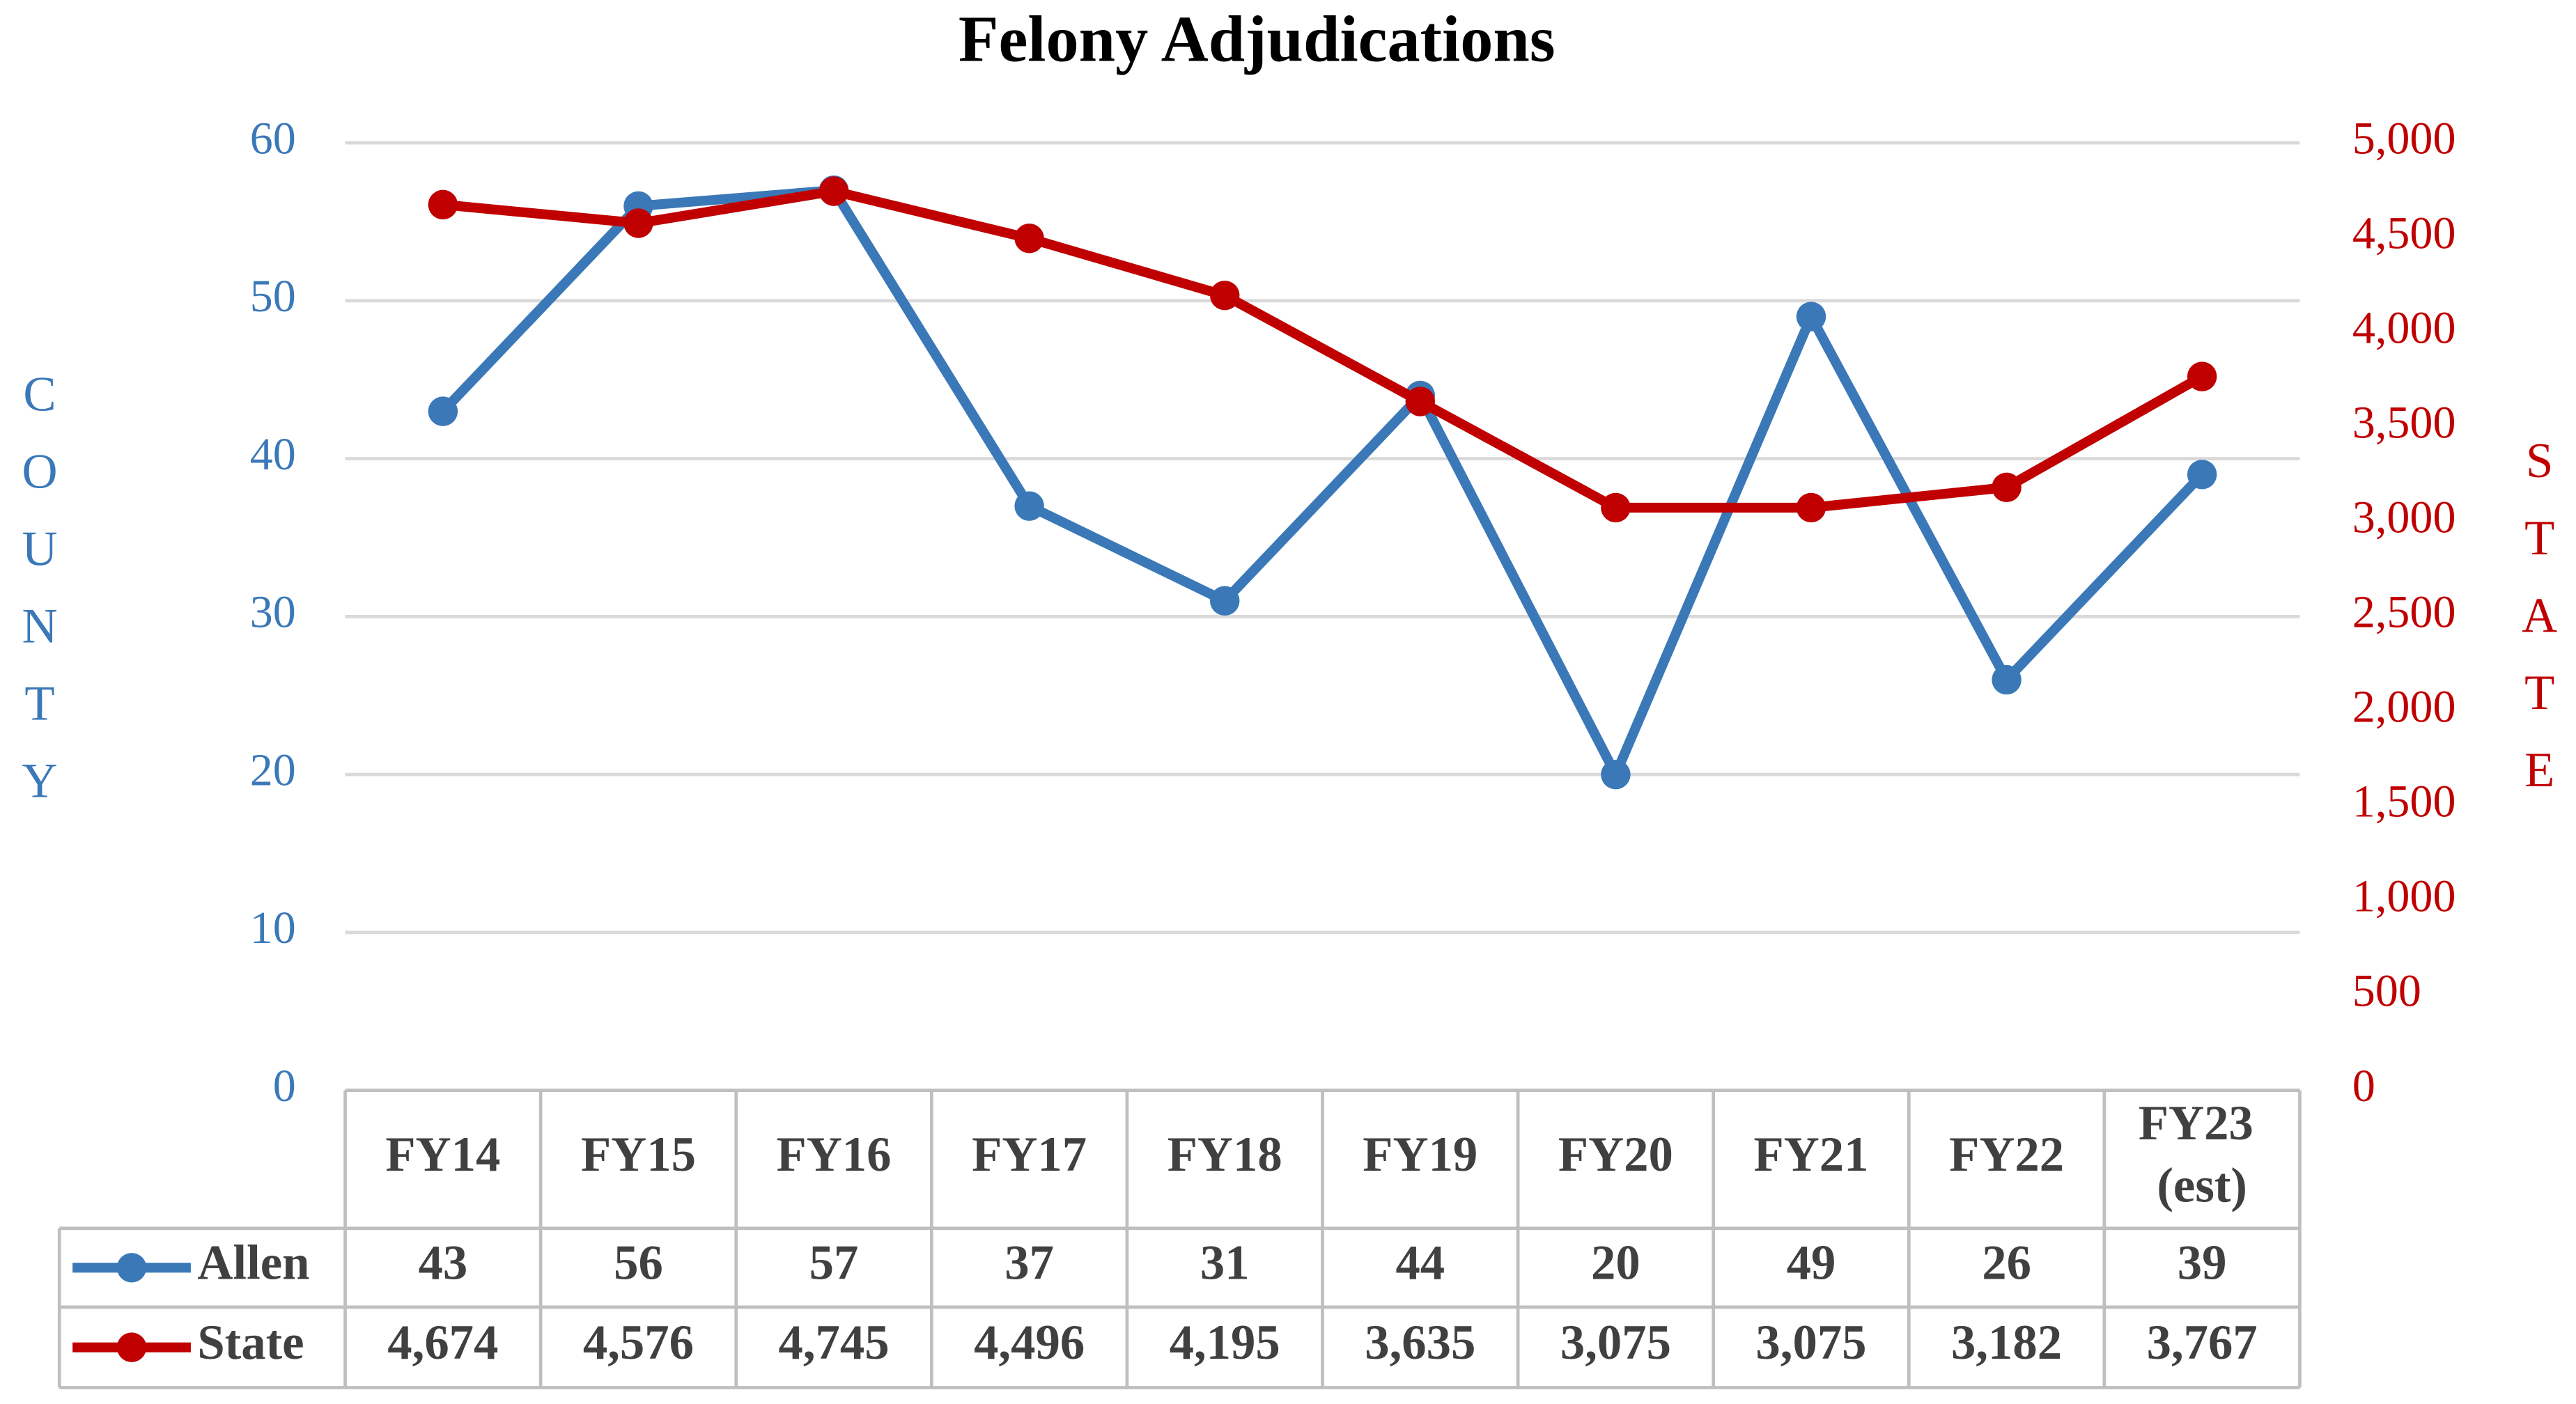  What do you see at coordinates (2404, 896) in the screenshot?
I see `y2-tick-label: 1,000` at bounding box center [2404, 896].